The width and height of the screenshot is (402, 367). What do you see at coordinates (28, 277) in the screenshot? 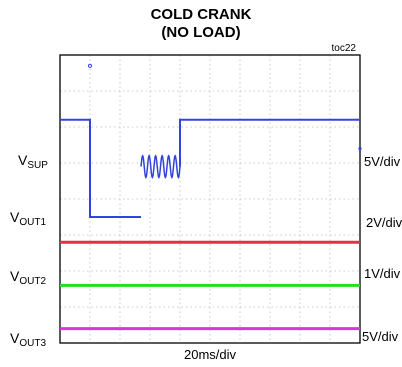
I see `channel-label-vout2: VOUT2` at bounding box center [28, 277].